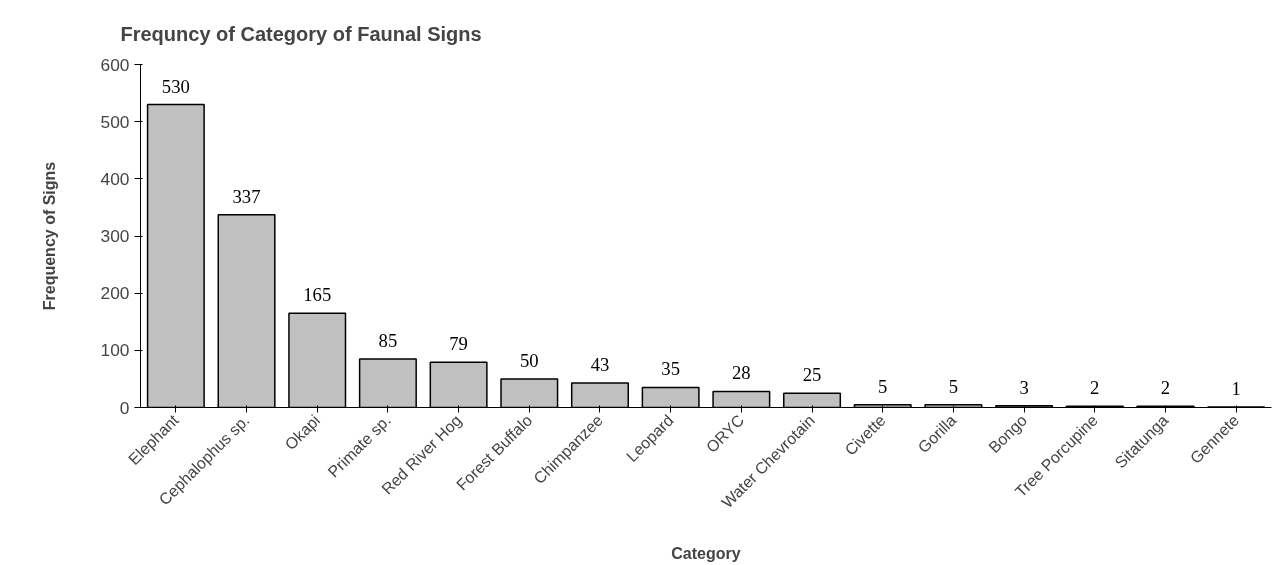 This screenshot has height=565, width=1276. Describe the element at coordinates (741, 373) in the screenshot. I see `data-label: 28` at that location.